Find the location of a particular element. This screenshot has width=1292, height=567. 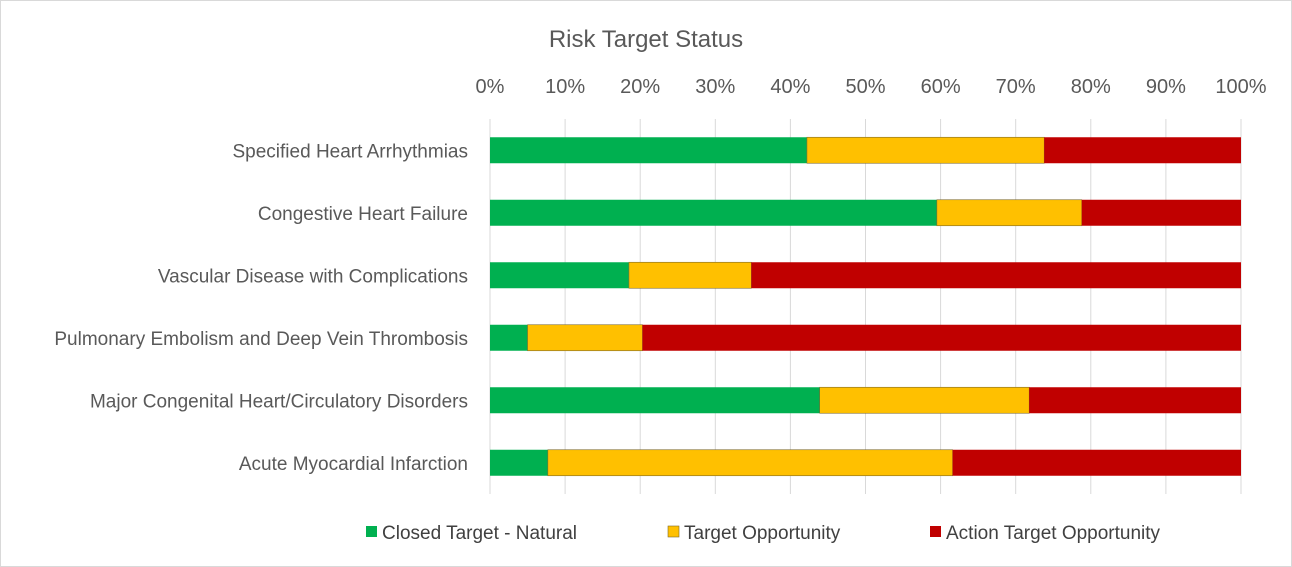

category-label: Specified Heart Arrhythmias is located at coordinates (351, 151).